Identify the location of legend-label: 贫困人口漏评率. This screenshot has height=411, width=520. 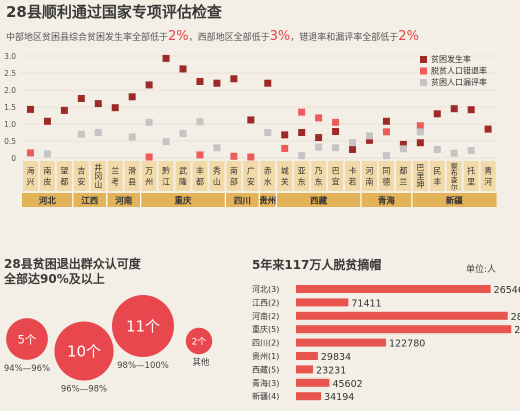
(459, 82).